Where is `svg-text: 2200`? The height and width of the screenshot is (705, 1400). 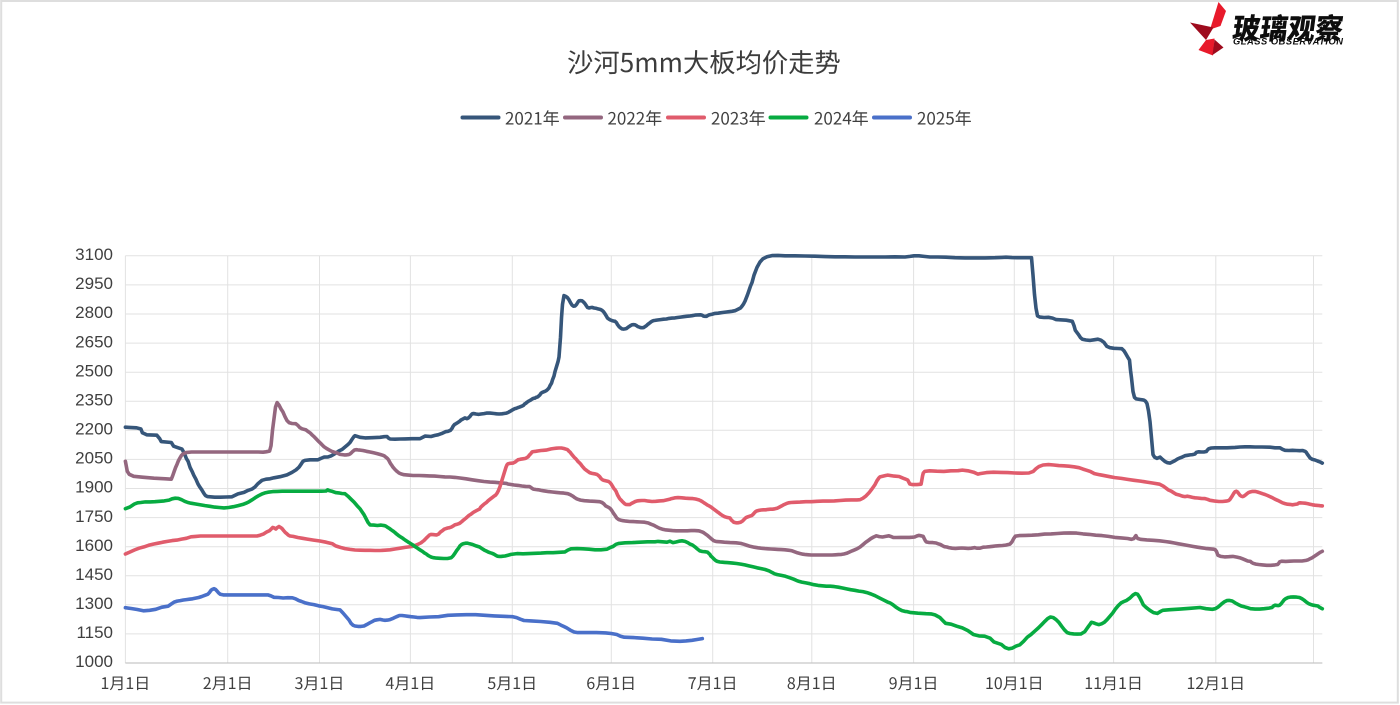 svg-text: 2200 is located at coordinates (94, 429).